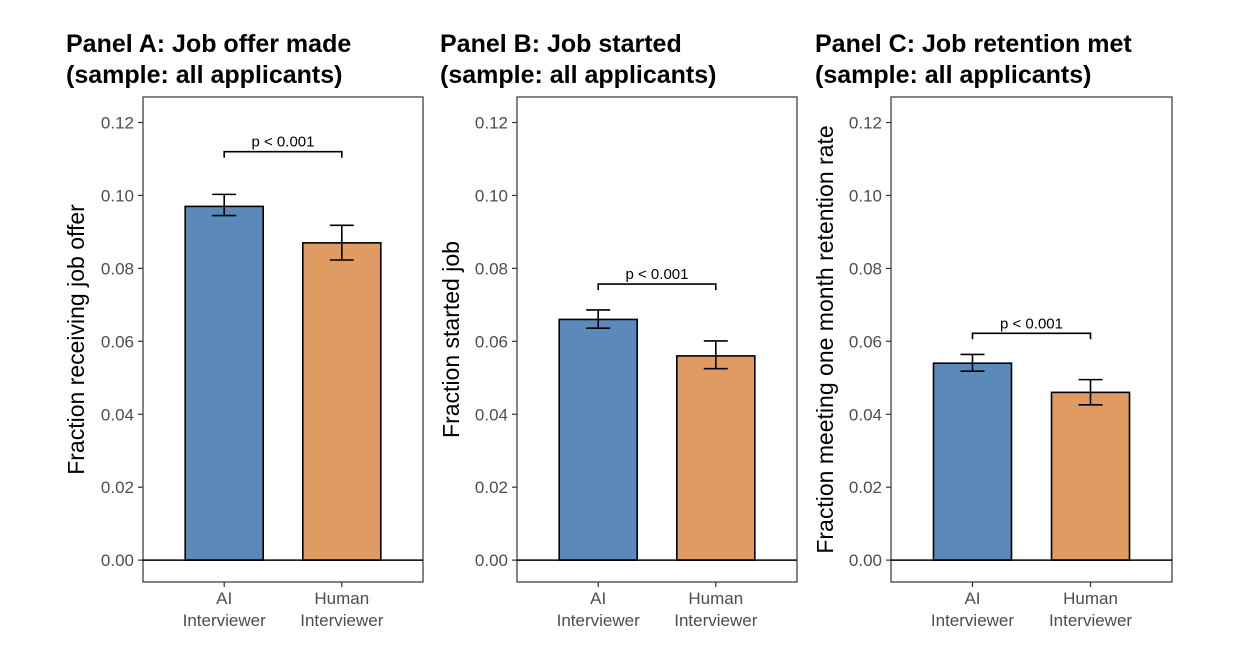 This screenshot has height=649, width=1242. I want to click on panel-title-line-1: Panel A: Job offer made, so click(208, 44).